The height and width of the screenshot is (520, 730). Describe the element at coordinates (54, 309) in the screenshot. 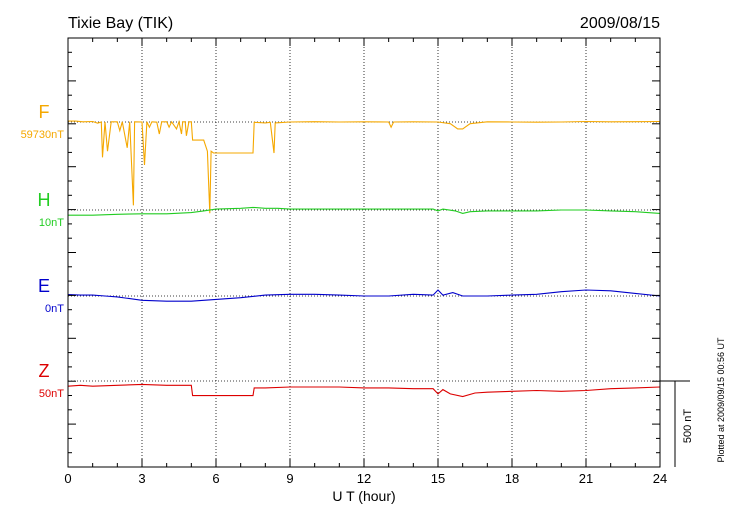

I see `series-baseline-e: 0nT` at that location.